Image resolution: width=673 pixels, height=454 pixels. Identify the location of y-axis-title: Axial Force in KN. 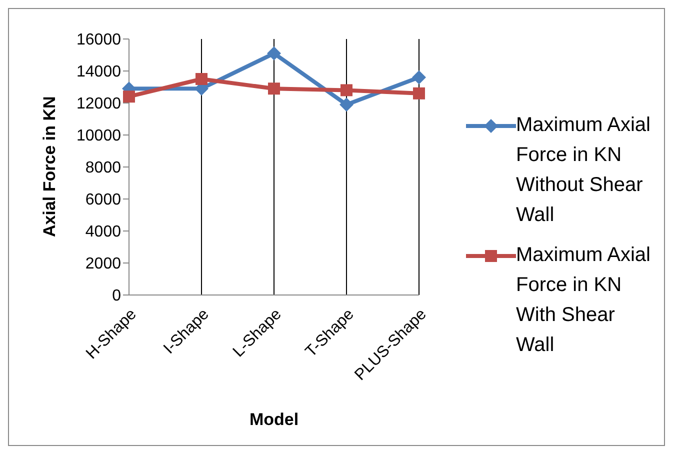
(50, 166).